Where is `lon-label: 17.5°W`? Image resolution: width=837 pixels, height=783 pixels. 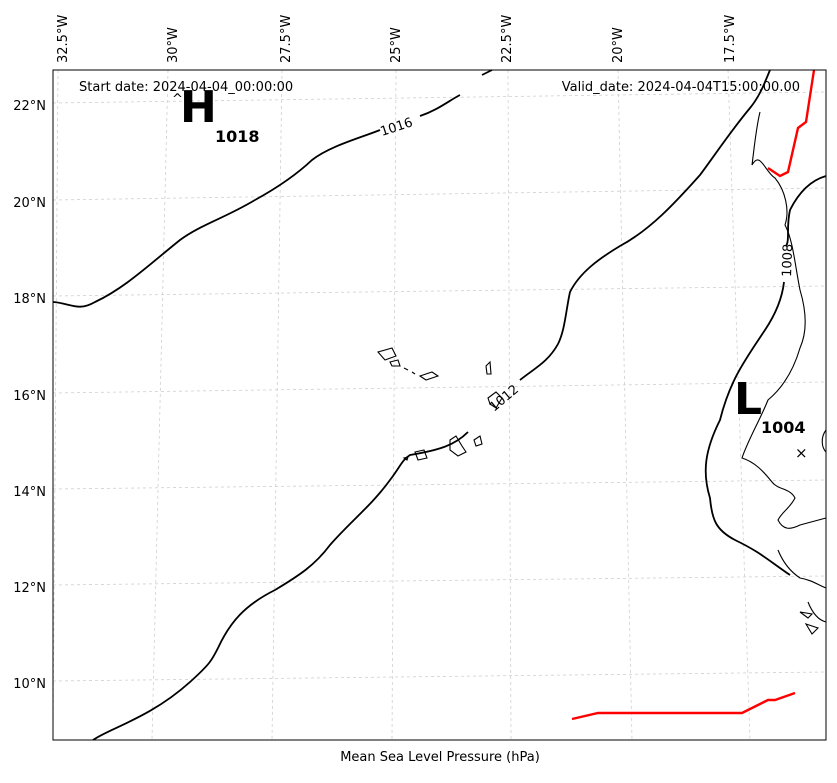
lon-label: 17.5°W is located at coordinates (730, 39).